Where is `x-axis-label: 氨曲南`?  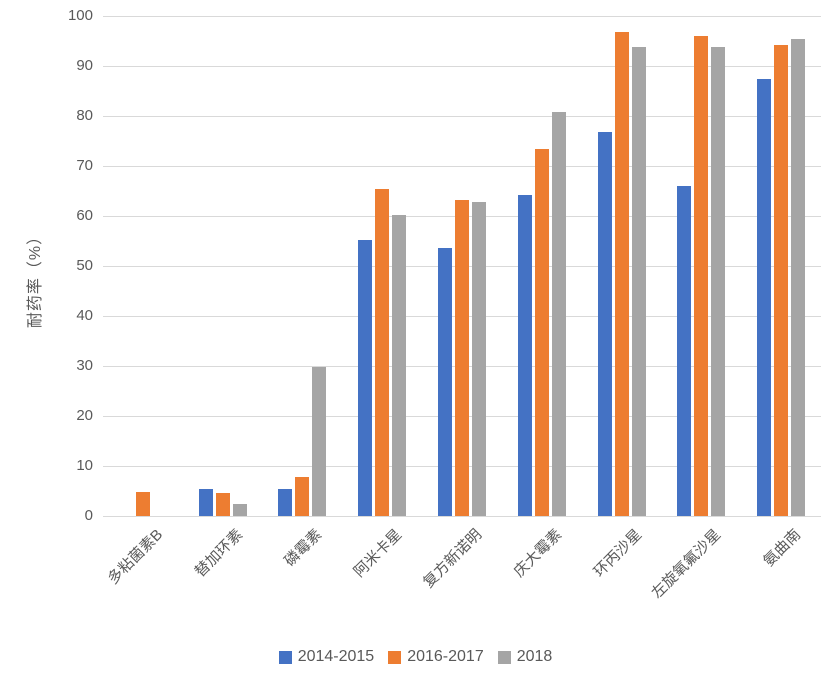
x-axis-label: 氨曲南 is located at coordinates (782, 548).